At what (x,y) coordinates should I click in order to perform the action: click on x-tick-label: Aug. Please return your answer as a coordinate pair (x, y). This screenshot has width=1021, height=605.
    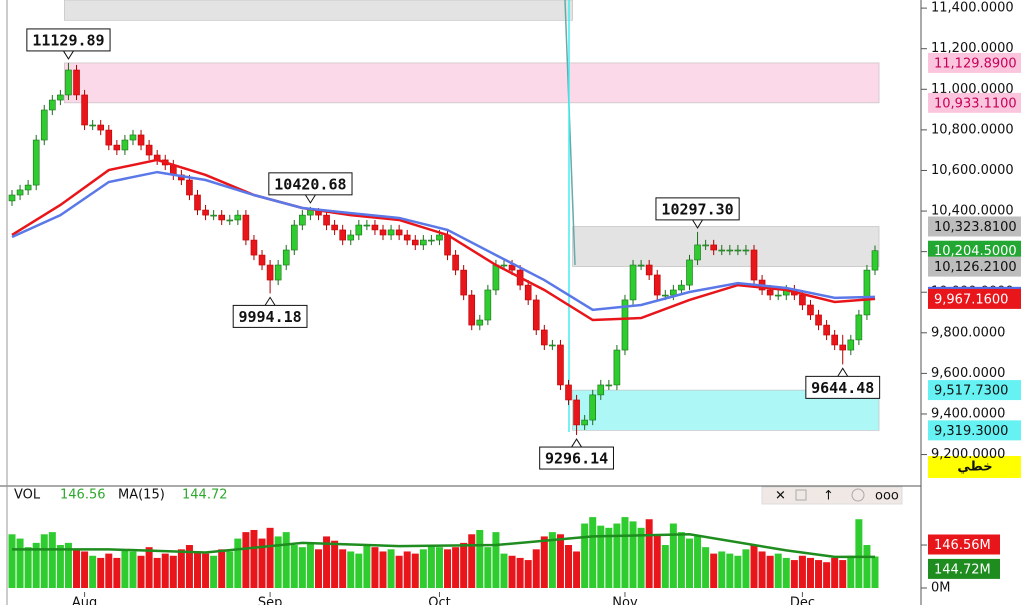
    Looking at the image, I should click on (84, 600).